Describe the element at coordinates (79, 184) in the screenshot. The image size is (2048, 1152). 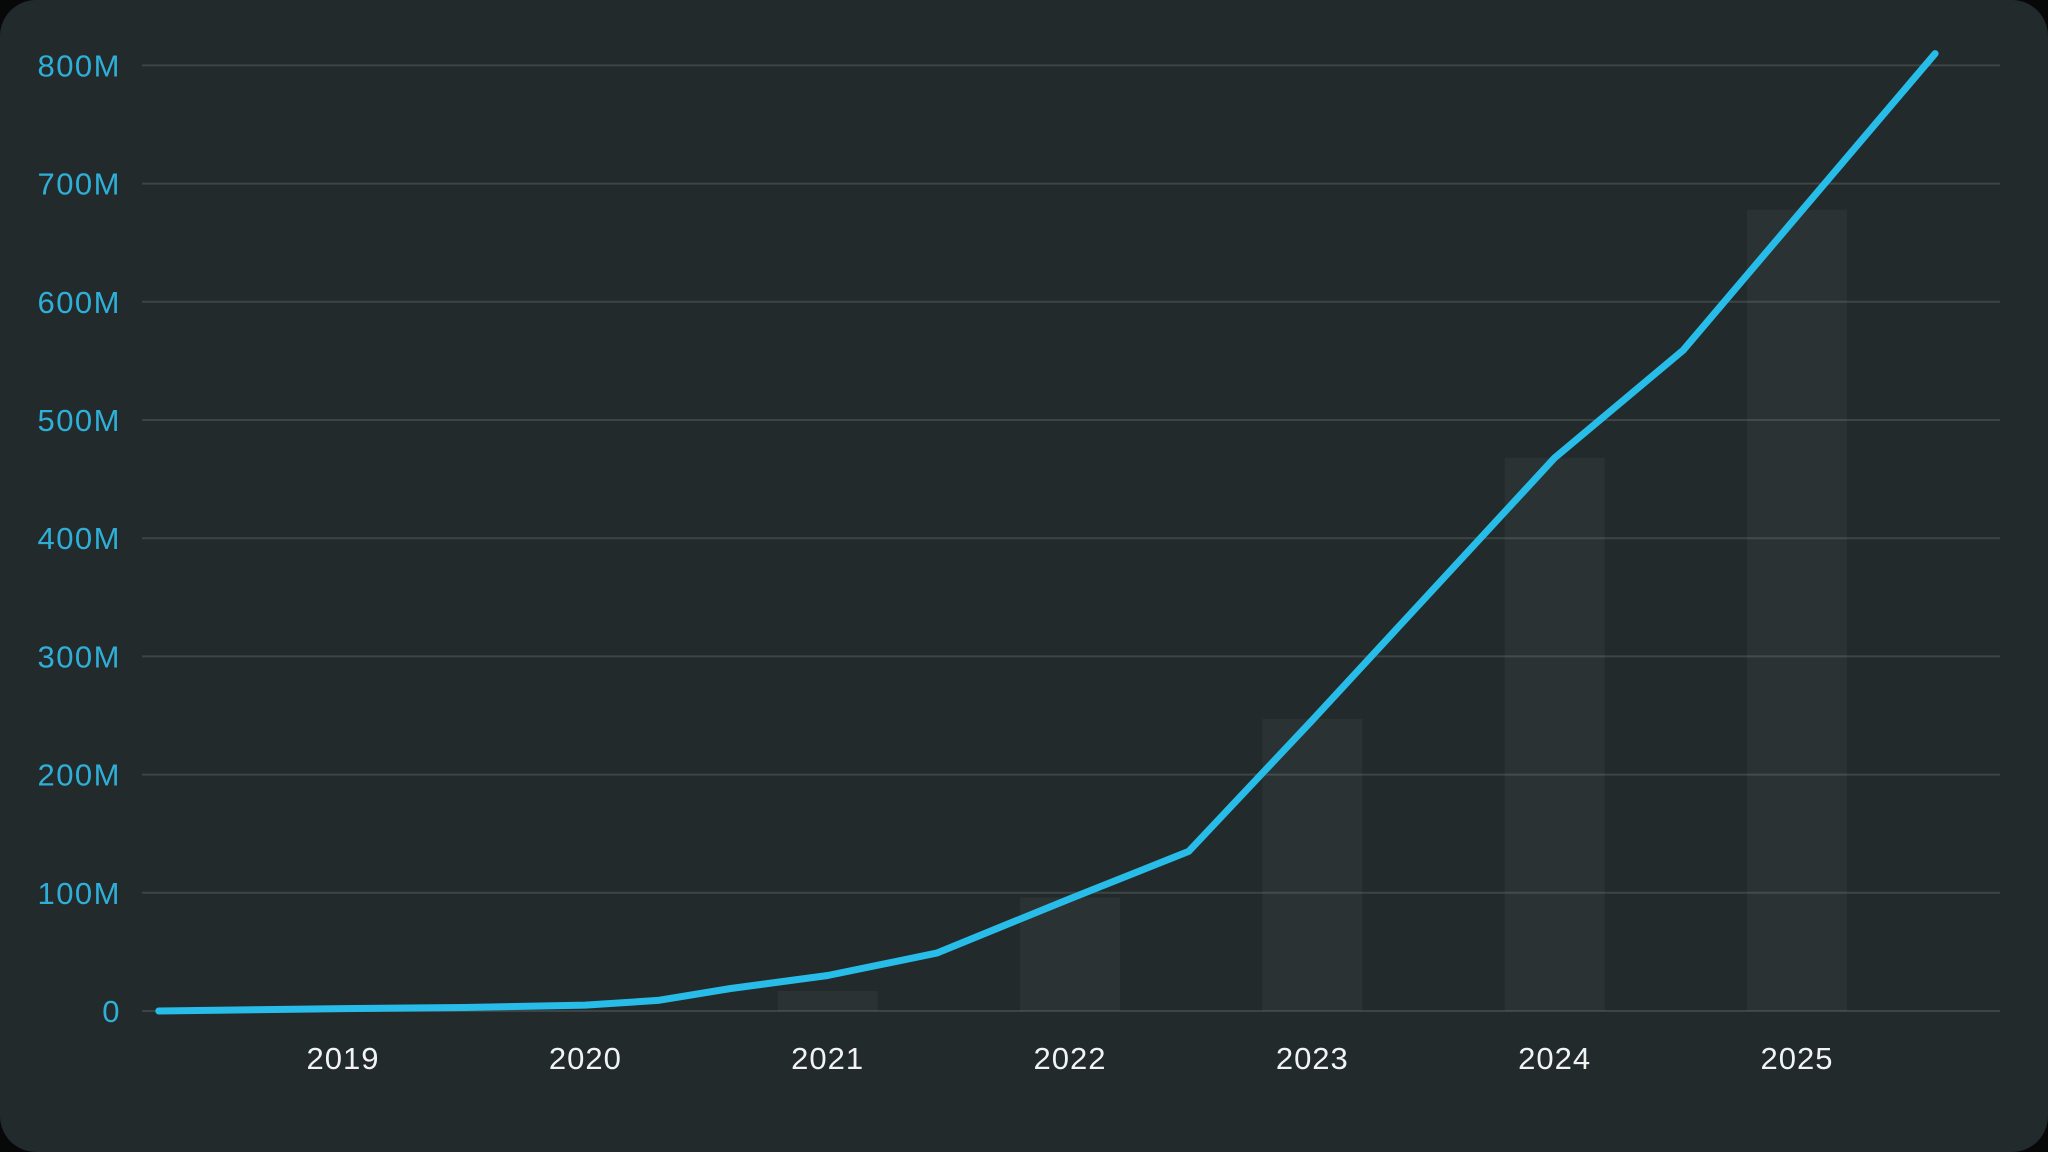
I see `y-axis-label-700M: 700M` at that location.